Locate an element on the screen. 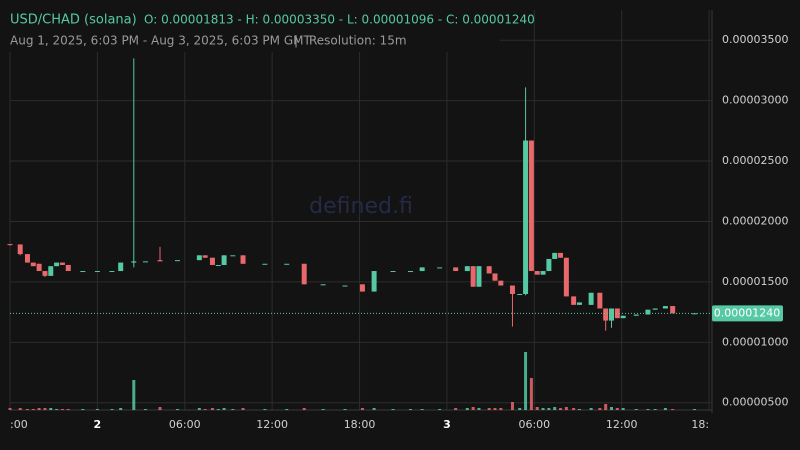 Image resolution: width=800 pixels, height=450 pixels. y-tick-label: 0.00001000 is located at coordinates (755, 341).